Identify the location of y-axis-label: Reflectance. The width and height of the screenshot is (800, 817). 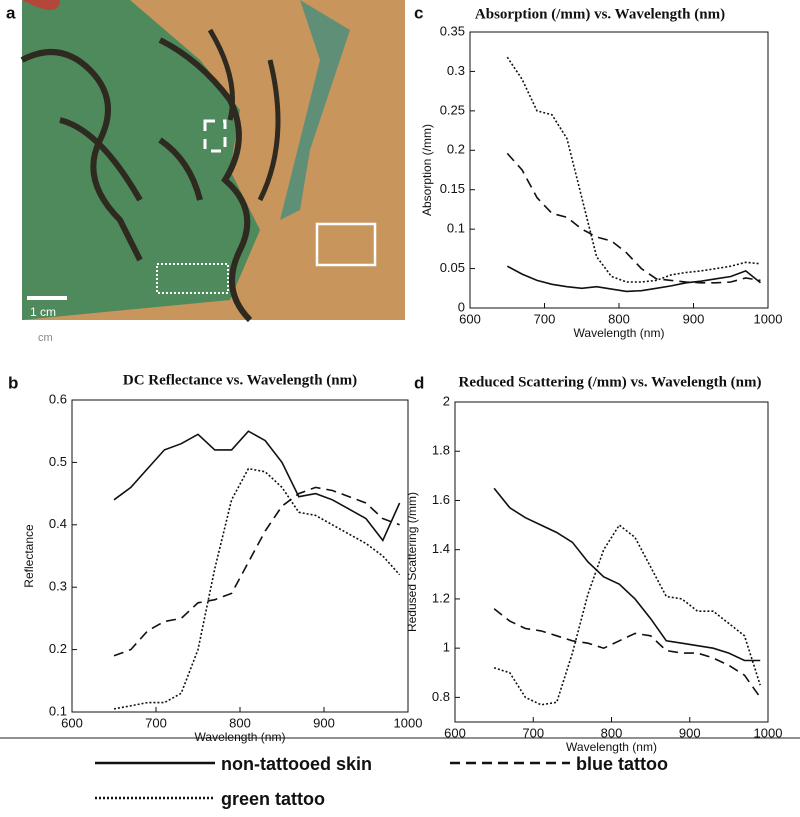
(29, 556).